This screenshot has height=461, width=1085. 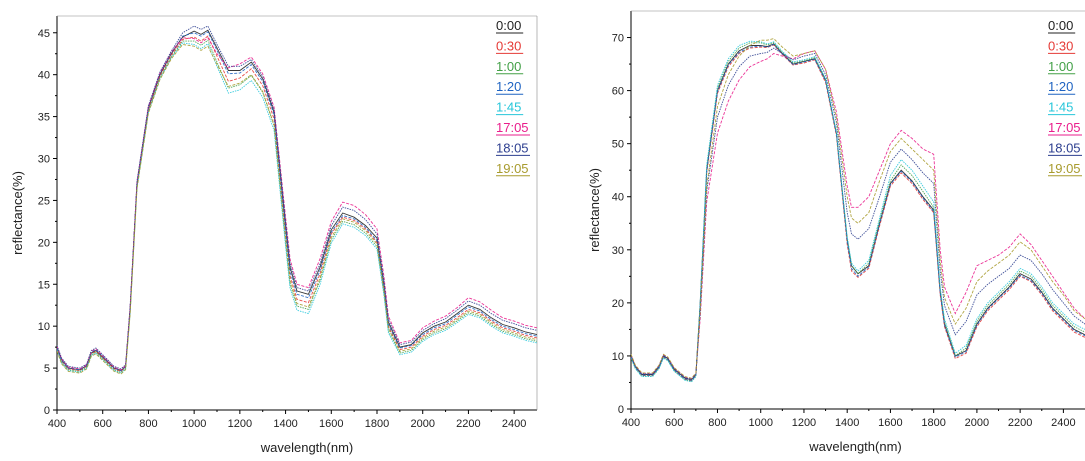 I want to click on y-tick-label: 5, so click(x=47, y=369).